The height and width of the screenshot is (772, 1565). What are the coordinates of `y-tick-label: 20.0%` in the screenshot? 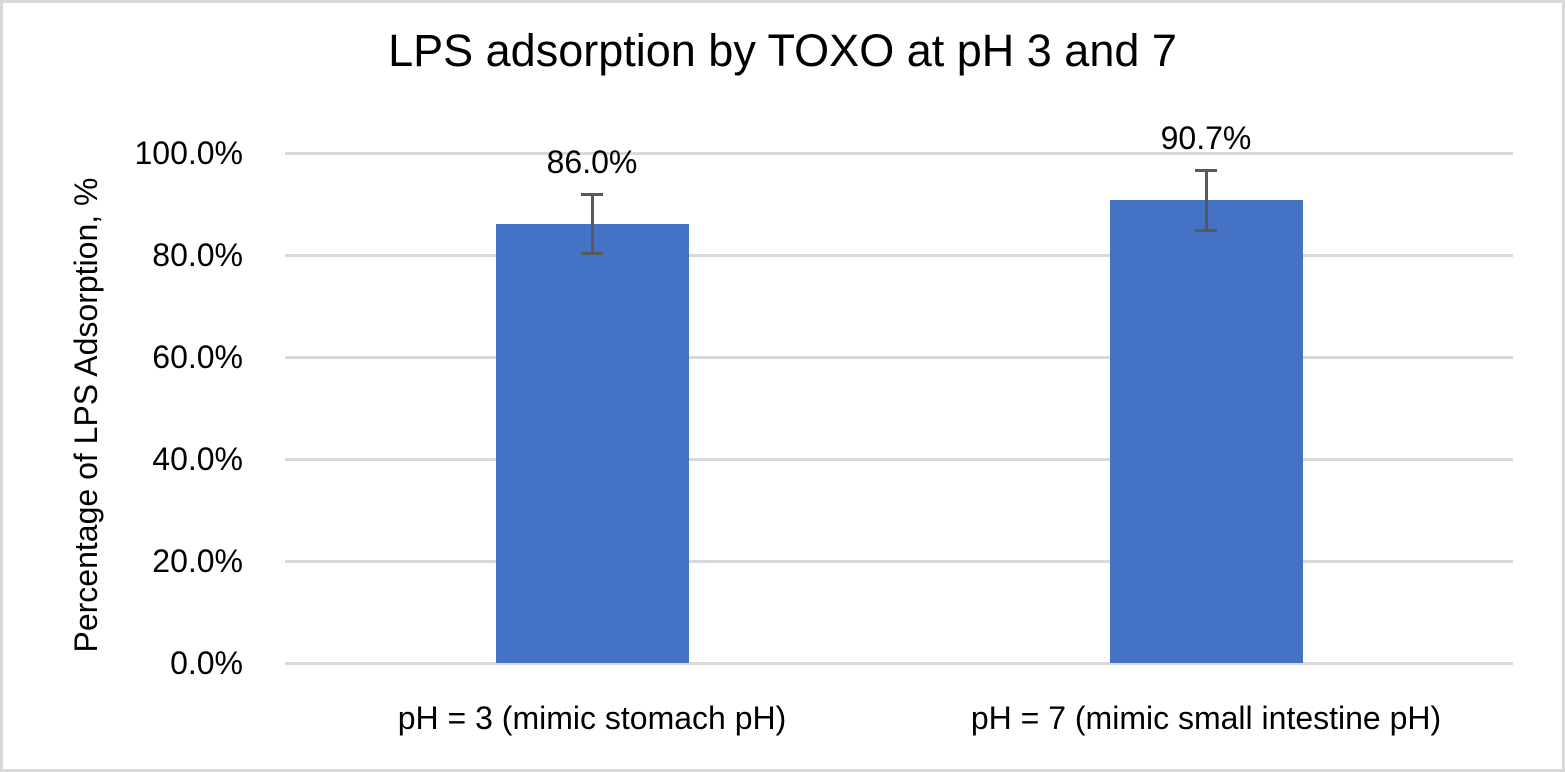 It's located at (197, 561).